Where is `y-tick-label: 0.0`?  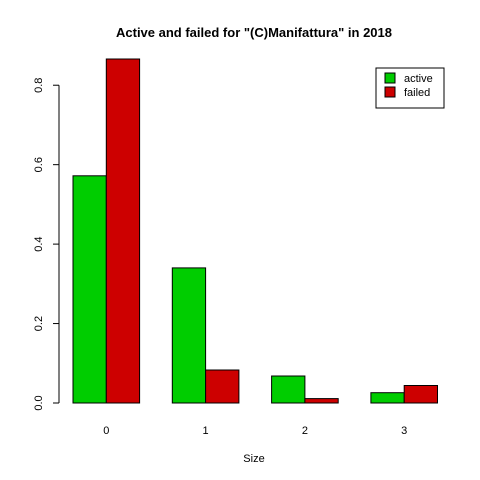 y-tick-label: 0.0 is located at coordinates (39, 402).